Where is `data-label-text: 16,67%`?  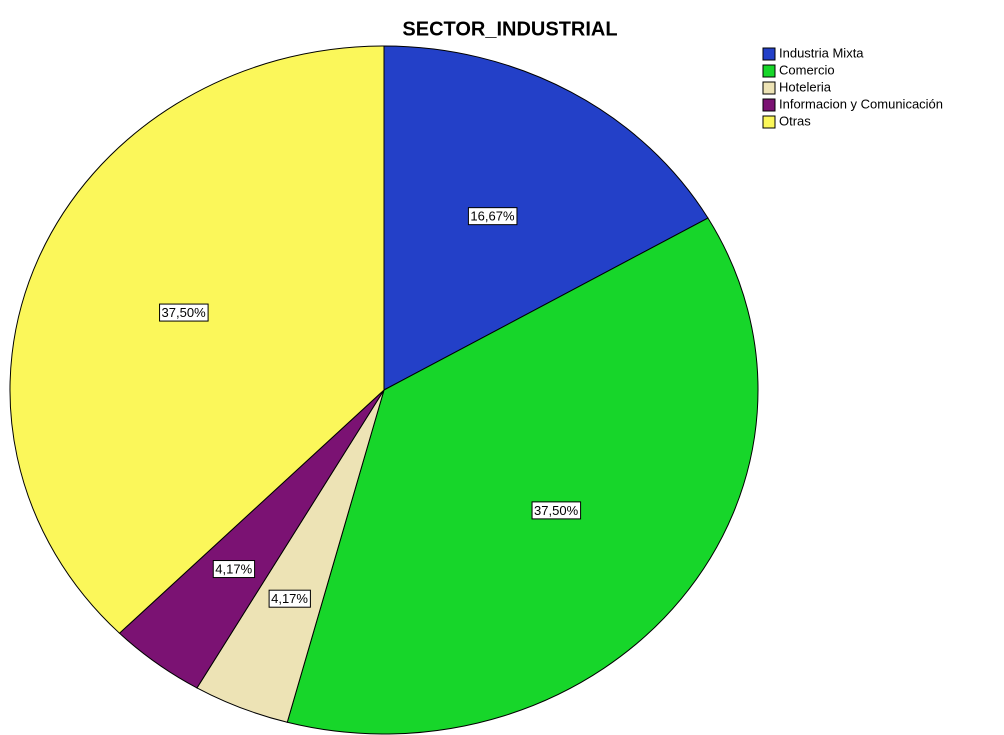 data-label-text: 16,67% is located at coordinates (492, 216).